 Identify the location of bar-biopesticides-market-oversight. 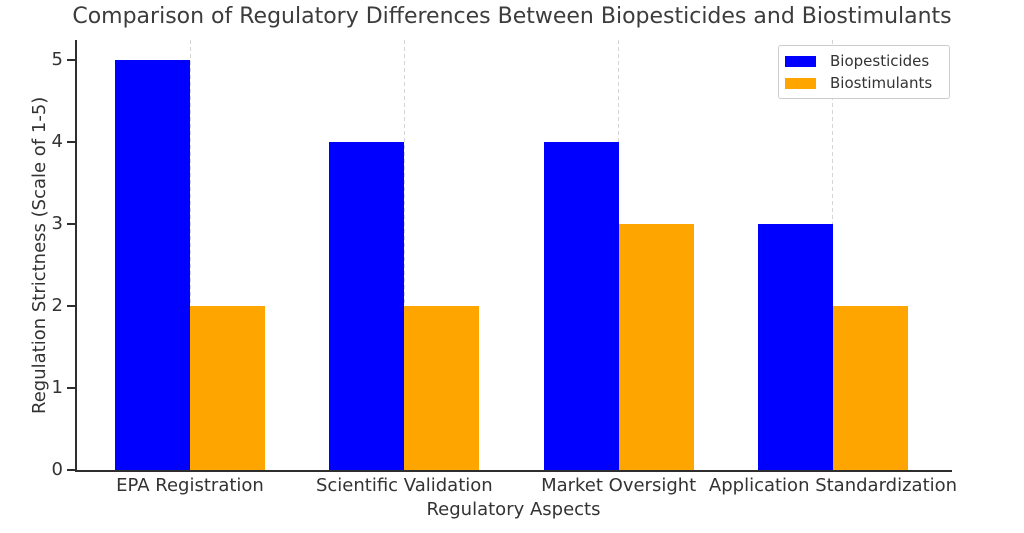
(581, 306).